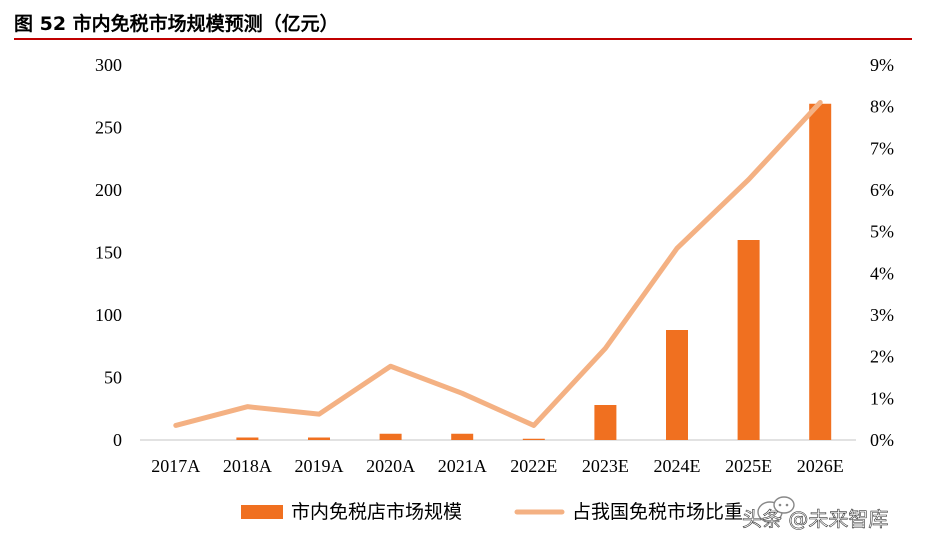 Image resolution: width=926 pixels, height=546 pixels. What do you see at coordinates (882, 398) in the screenshot?
I see `right-tick-label: 1%` at bounding box center [882, 398].